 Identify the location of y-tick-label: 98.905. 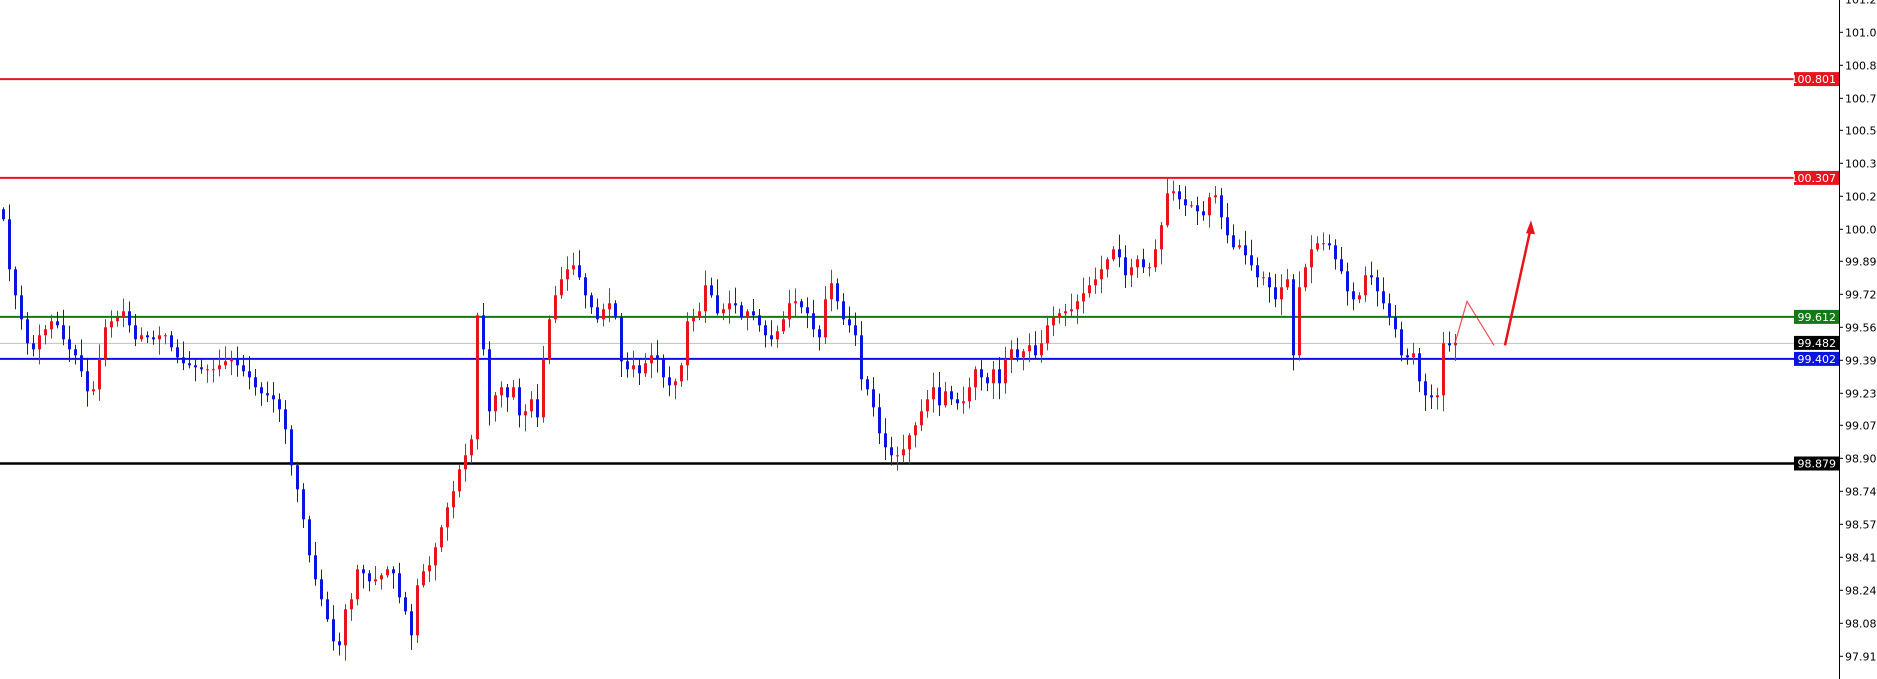
(1861, 458).